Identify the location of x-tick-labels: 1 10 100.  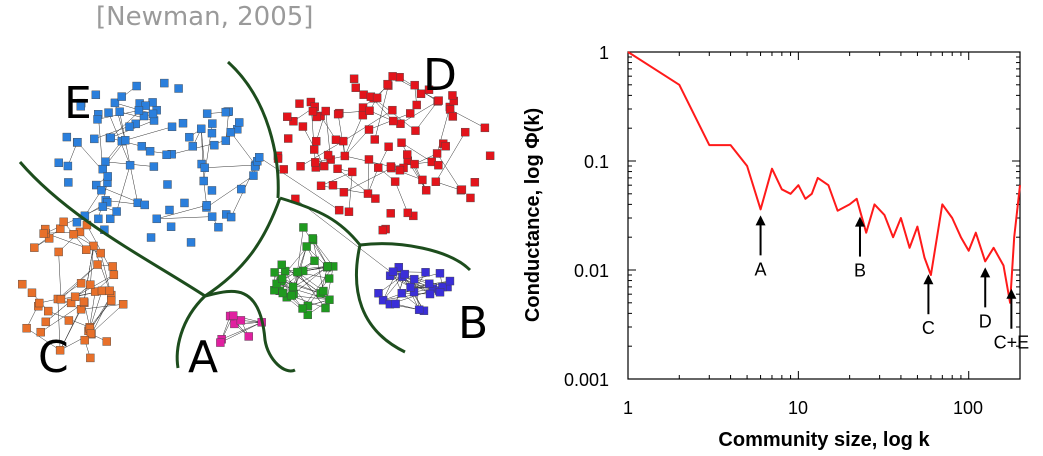
(803, 408).